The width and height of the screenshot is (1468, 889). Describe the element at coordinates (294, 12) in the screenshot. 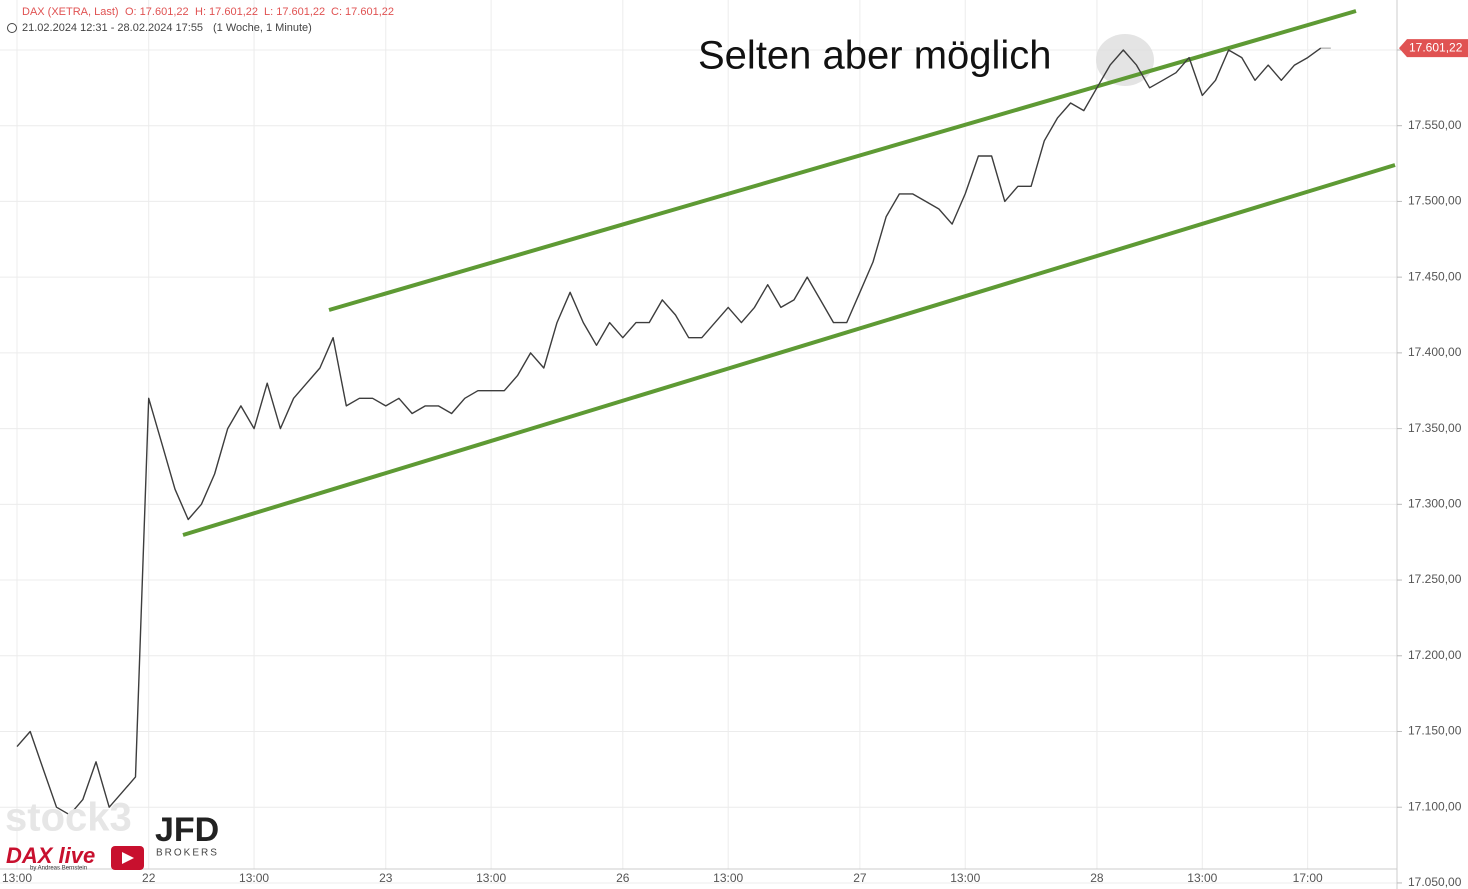

I see `ohlc-low: L: 17.601,22` at that location.